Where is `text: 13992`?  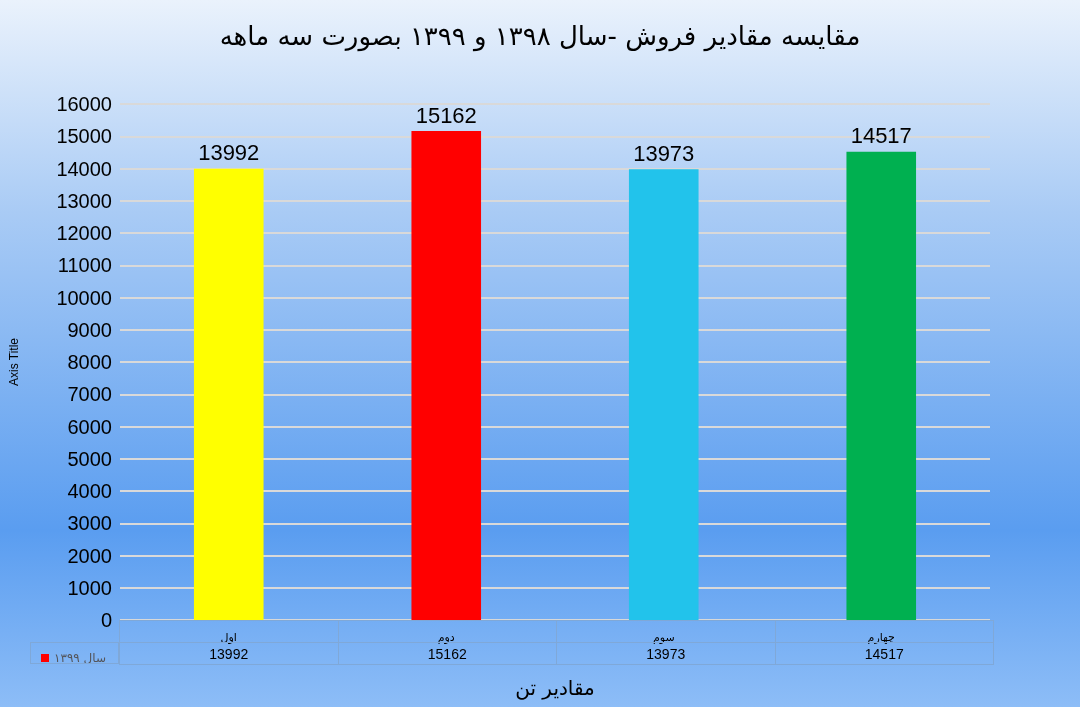
text: 13992 is located at coordinates (228, 653).